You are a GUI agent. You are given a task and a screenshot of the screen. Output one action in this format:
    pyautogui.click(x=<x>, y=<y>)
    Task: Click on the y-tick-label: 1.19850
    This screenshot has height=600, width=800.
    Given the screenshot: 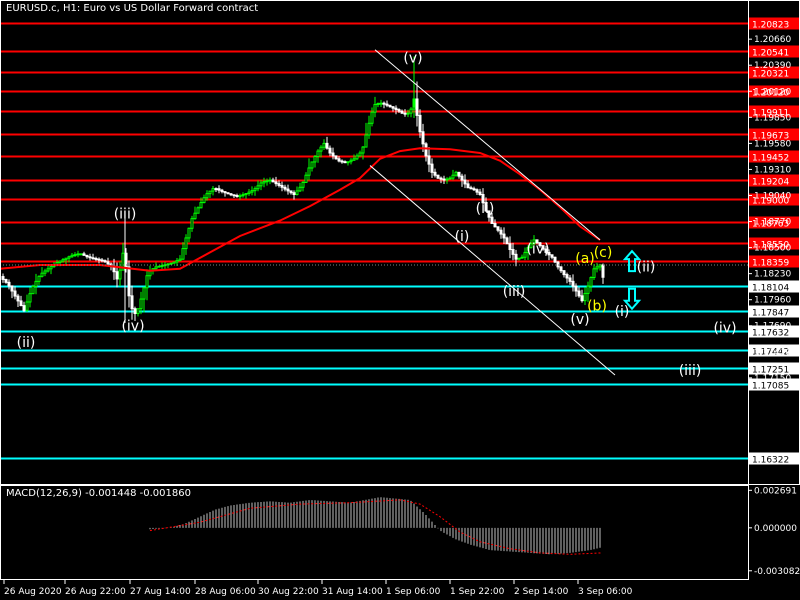 What is the action you would take?
    pyautogui.click(x=772, y=118)
    